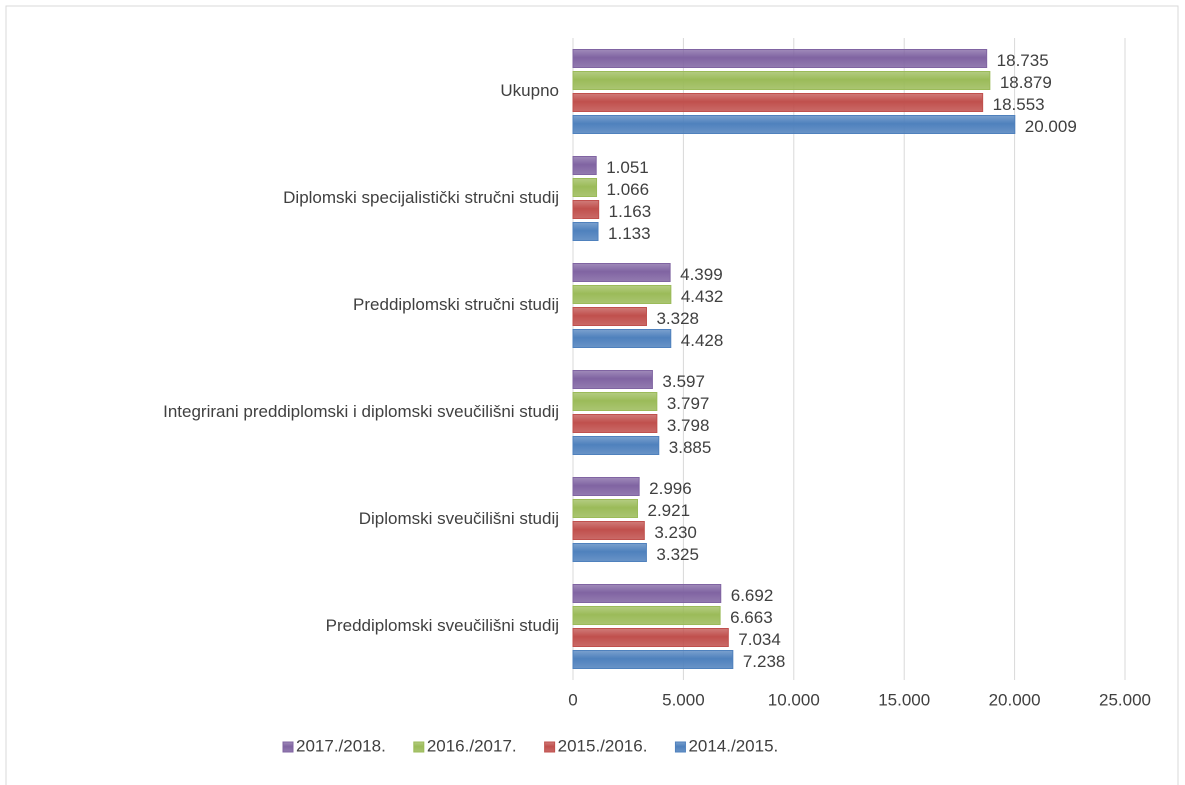 The image size is (1185, 785). What do you see at coordinates (733, 745) in the screenshot?
I see `legend-label: 2014./2015.` at bounding box center [733, 745].